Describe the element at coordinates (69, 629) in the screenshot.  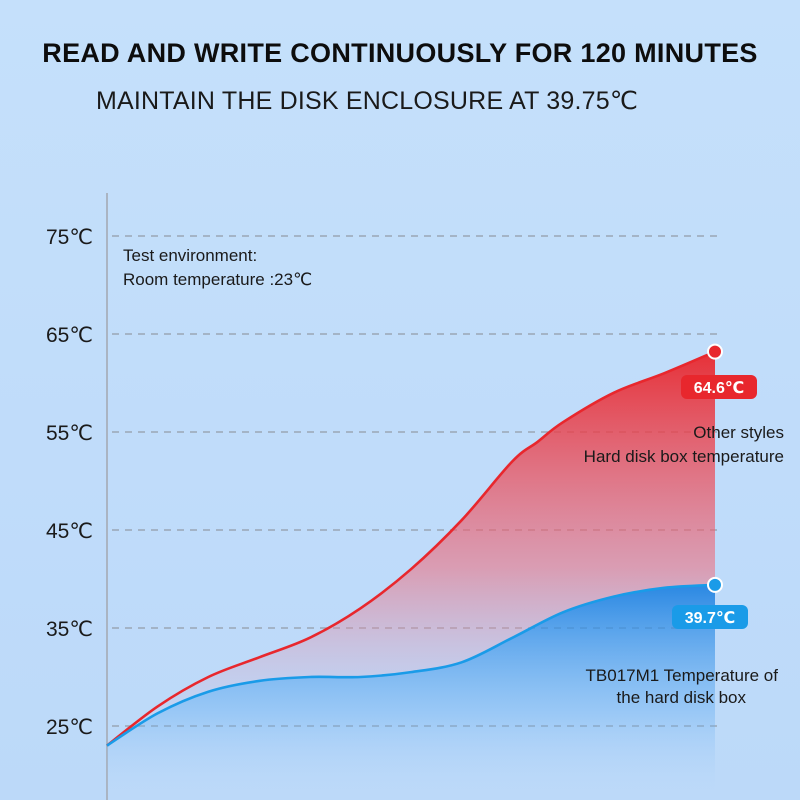
I see `y-tick-label: 35℃` at that location.